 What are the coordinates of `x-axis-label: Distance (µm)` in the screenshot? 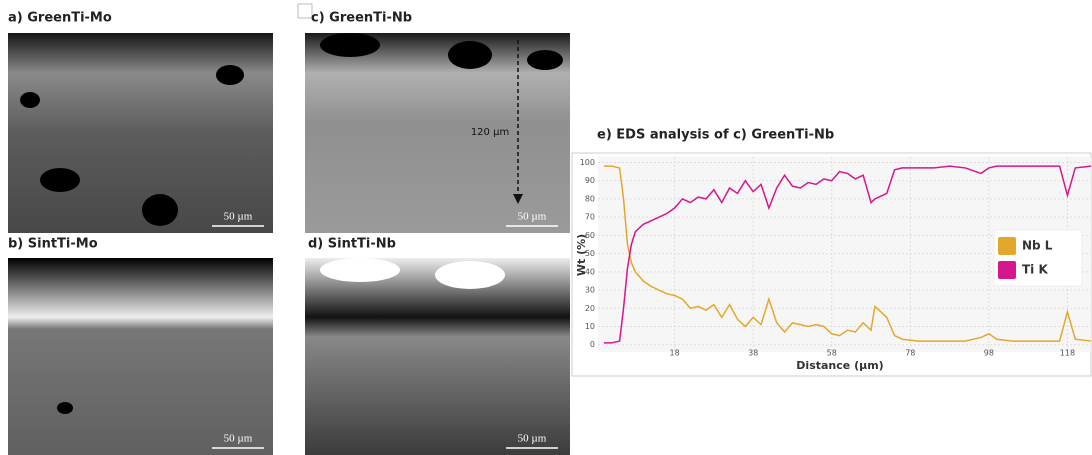 It's located at (839, 365).